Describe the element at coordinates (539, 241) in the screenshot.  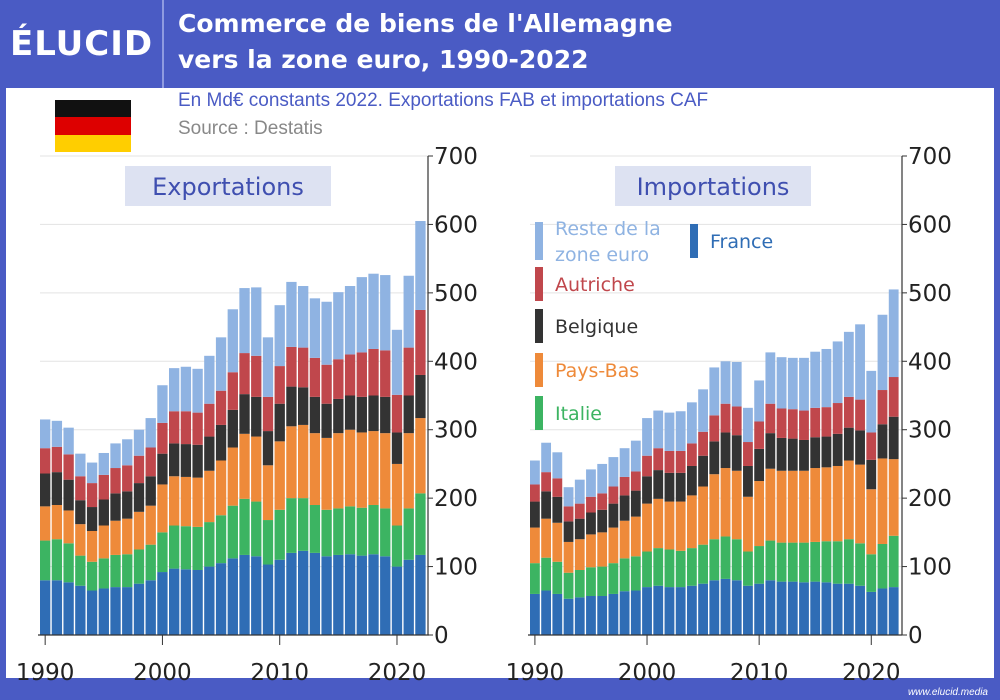
I see `legend-swatch` at that location.